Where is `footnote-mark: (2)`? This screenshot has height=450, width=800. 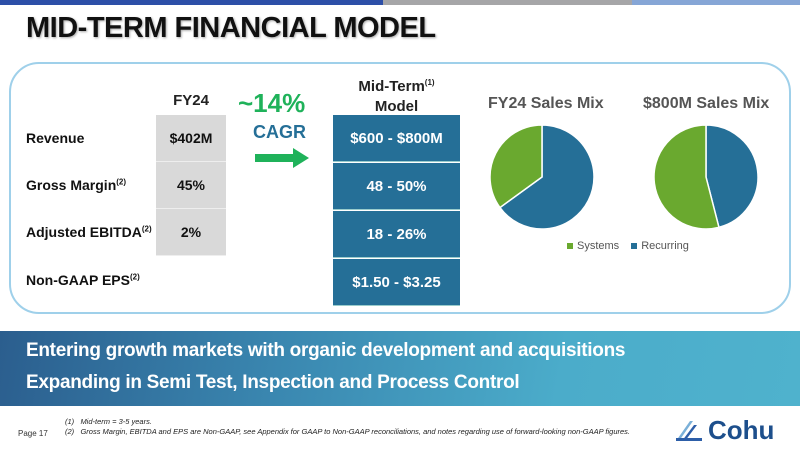
footnote-mark: (2) is located at coordinates (70, 431).